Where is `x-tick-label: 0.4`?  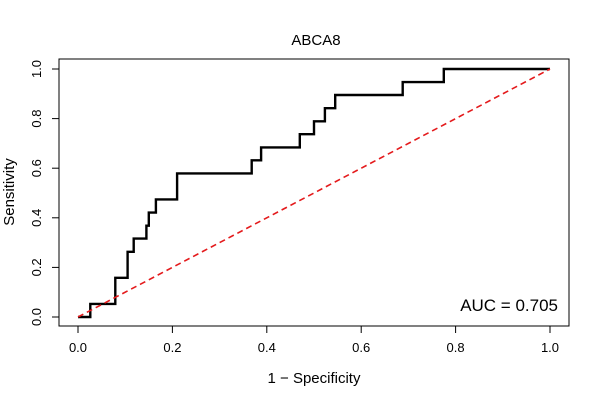 x-tick-label: 0.4 is located at coordinates (267, 347).